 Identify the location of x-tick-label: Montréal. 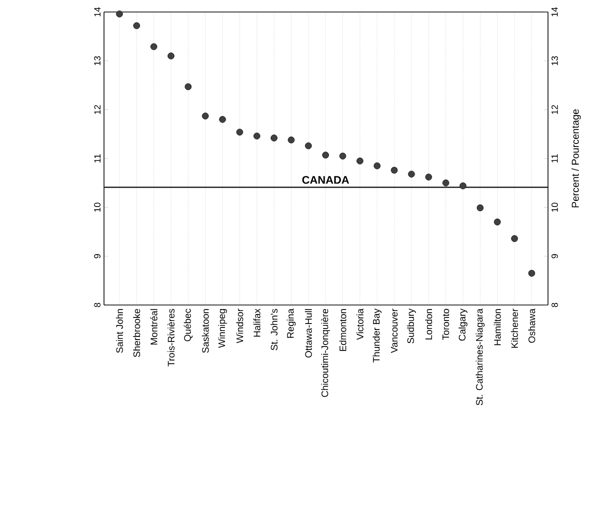
(154, 327).